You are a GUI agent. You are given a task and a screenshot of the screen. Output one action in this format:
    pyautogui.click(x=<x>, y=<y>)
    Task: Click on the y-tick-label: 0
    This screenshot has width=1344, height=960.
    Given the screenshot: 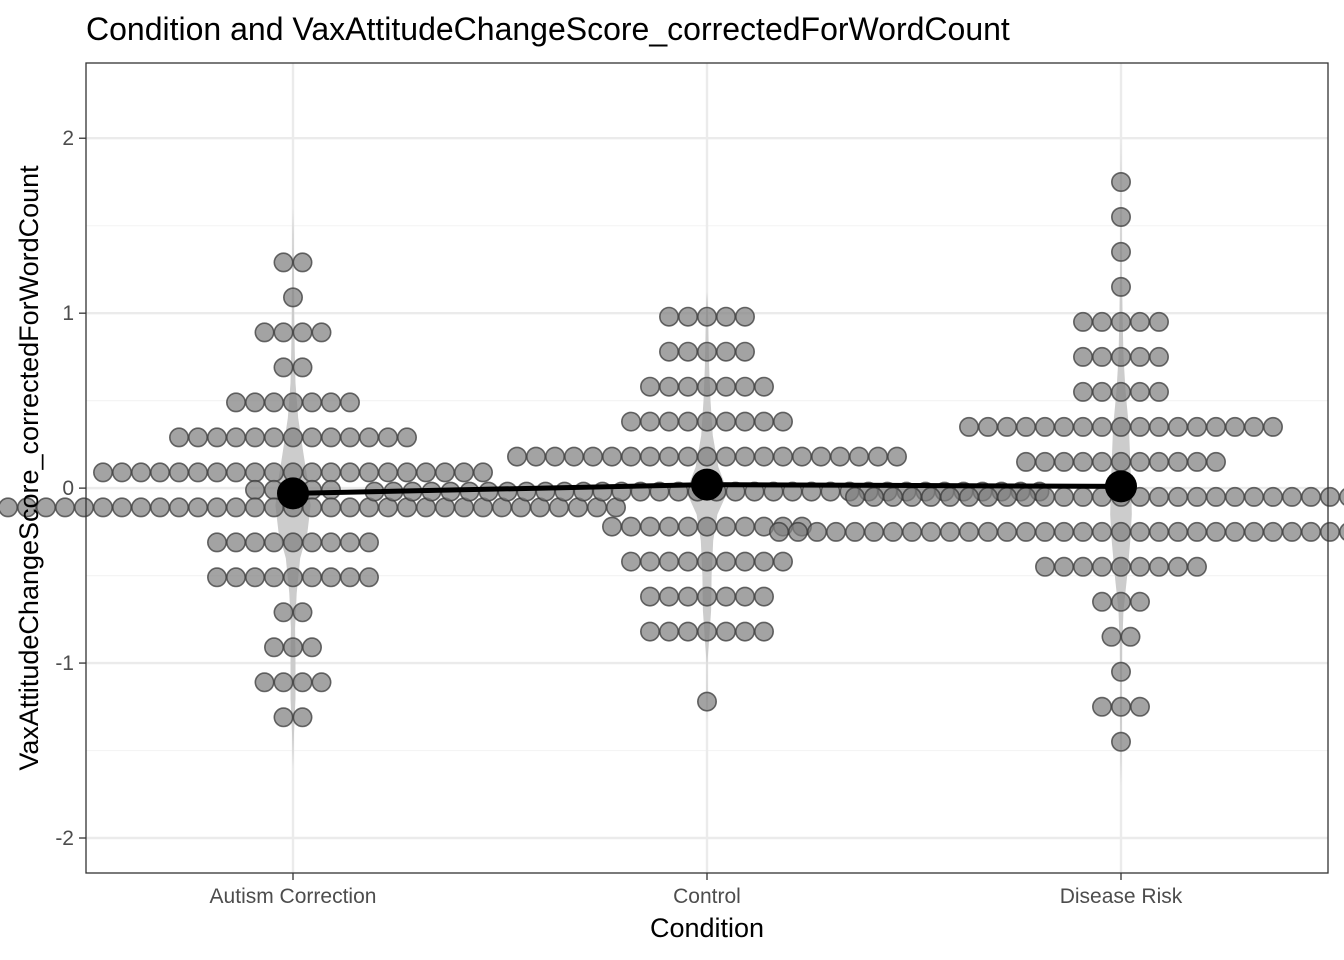 What is the action you would take?
    pyautogui.click(x=68, y=488)
    